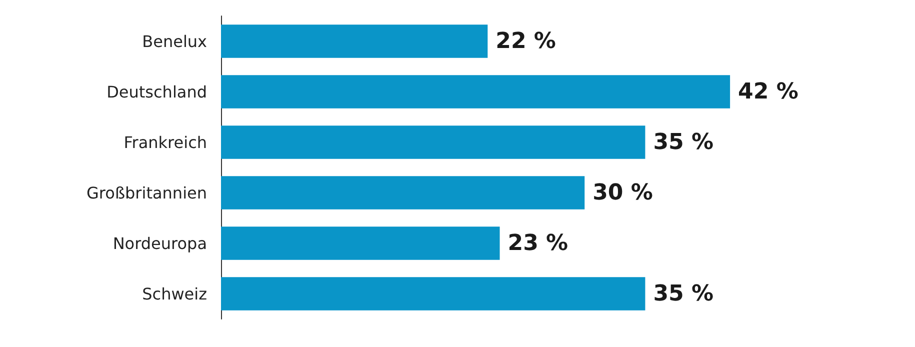 Image resolution: width=915 pixels, height=347 pixels. What do you see at coordinates (146, 192) in the screenshot?
I see `y-tick-label: Großbritannien` at bounding box center [146, 192].